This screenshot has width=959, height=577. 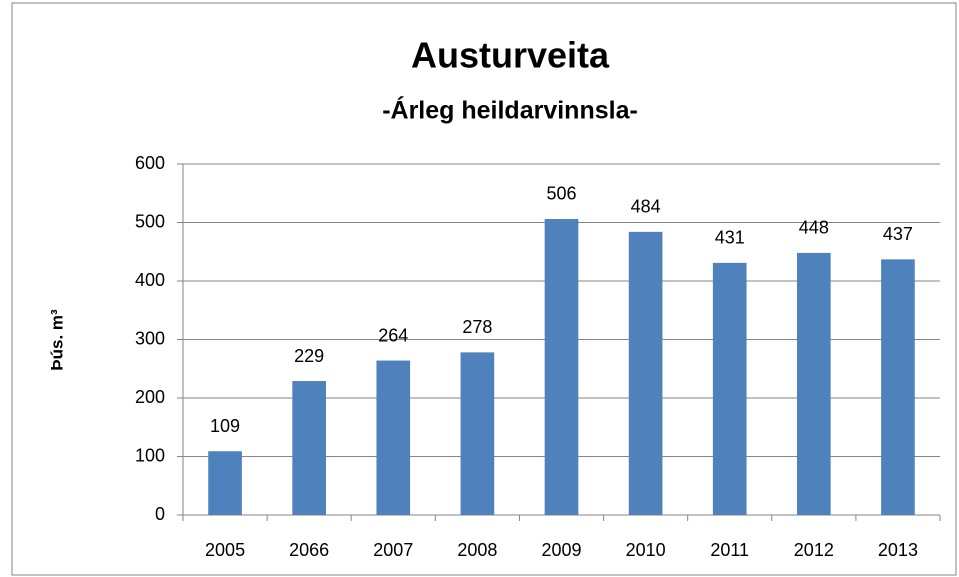 What do you see at coordinates (309, 356) in the screenshot?
I see `data-label: 229` at bounding box center [309, 356].